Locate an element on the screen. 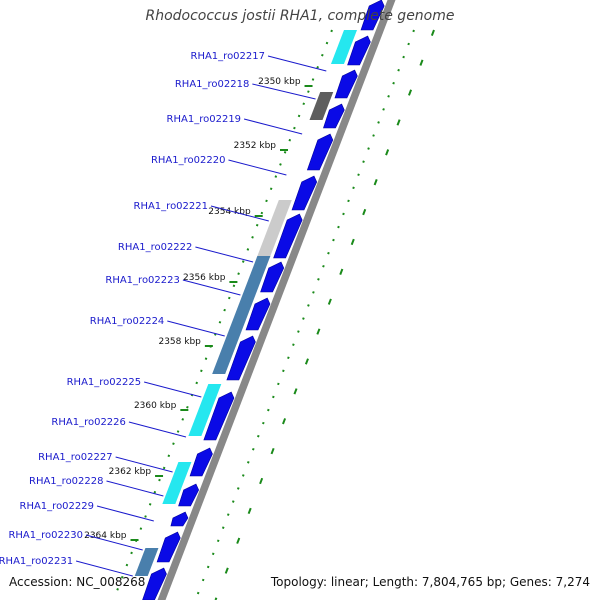  scale-label: 2356 kbp is located at coordinates (204, 278).